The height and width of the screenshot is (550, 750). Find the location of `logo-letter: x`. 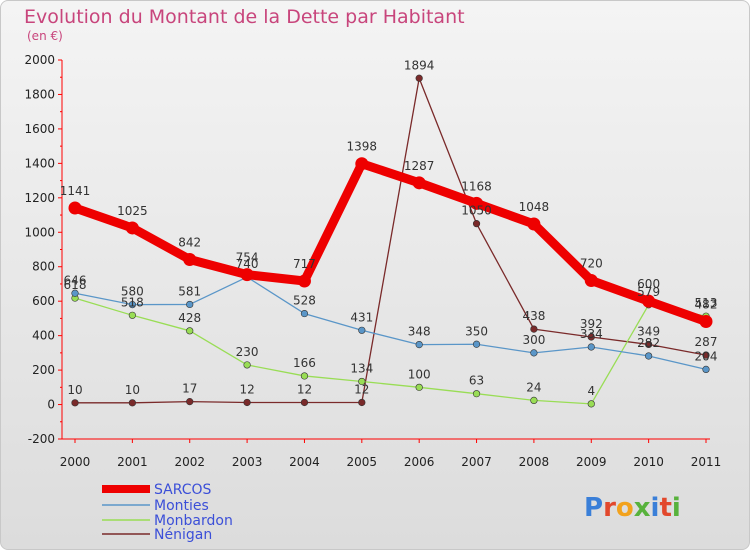

logo-letter: x is located at coordinates (642, 508).